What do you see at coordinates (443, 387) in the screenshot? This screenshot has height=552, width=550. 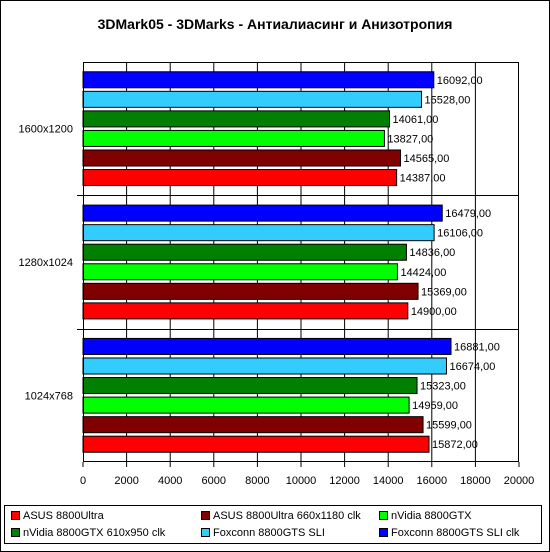 I see `data-label: 15323,00` at bounding box center [443, 387].